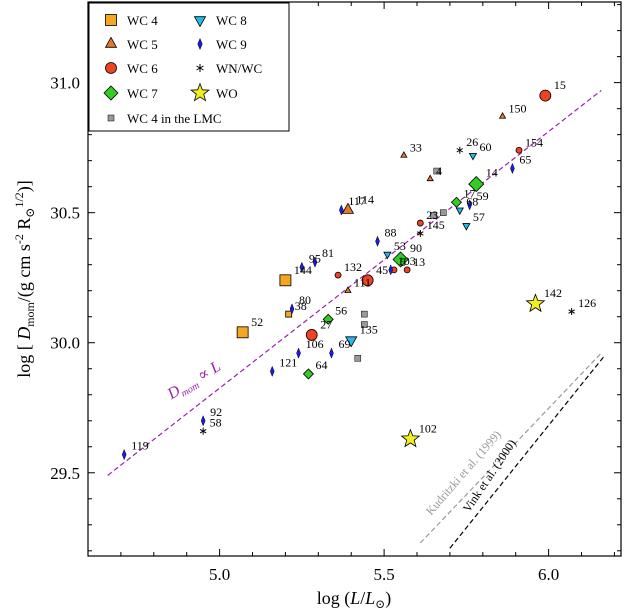  Describe the element at coordinates (328, 253) in the screenshot. I see `point-label: 81` at that location.